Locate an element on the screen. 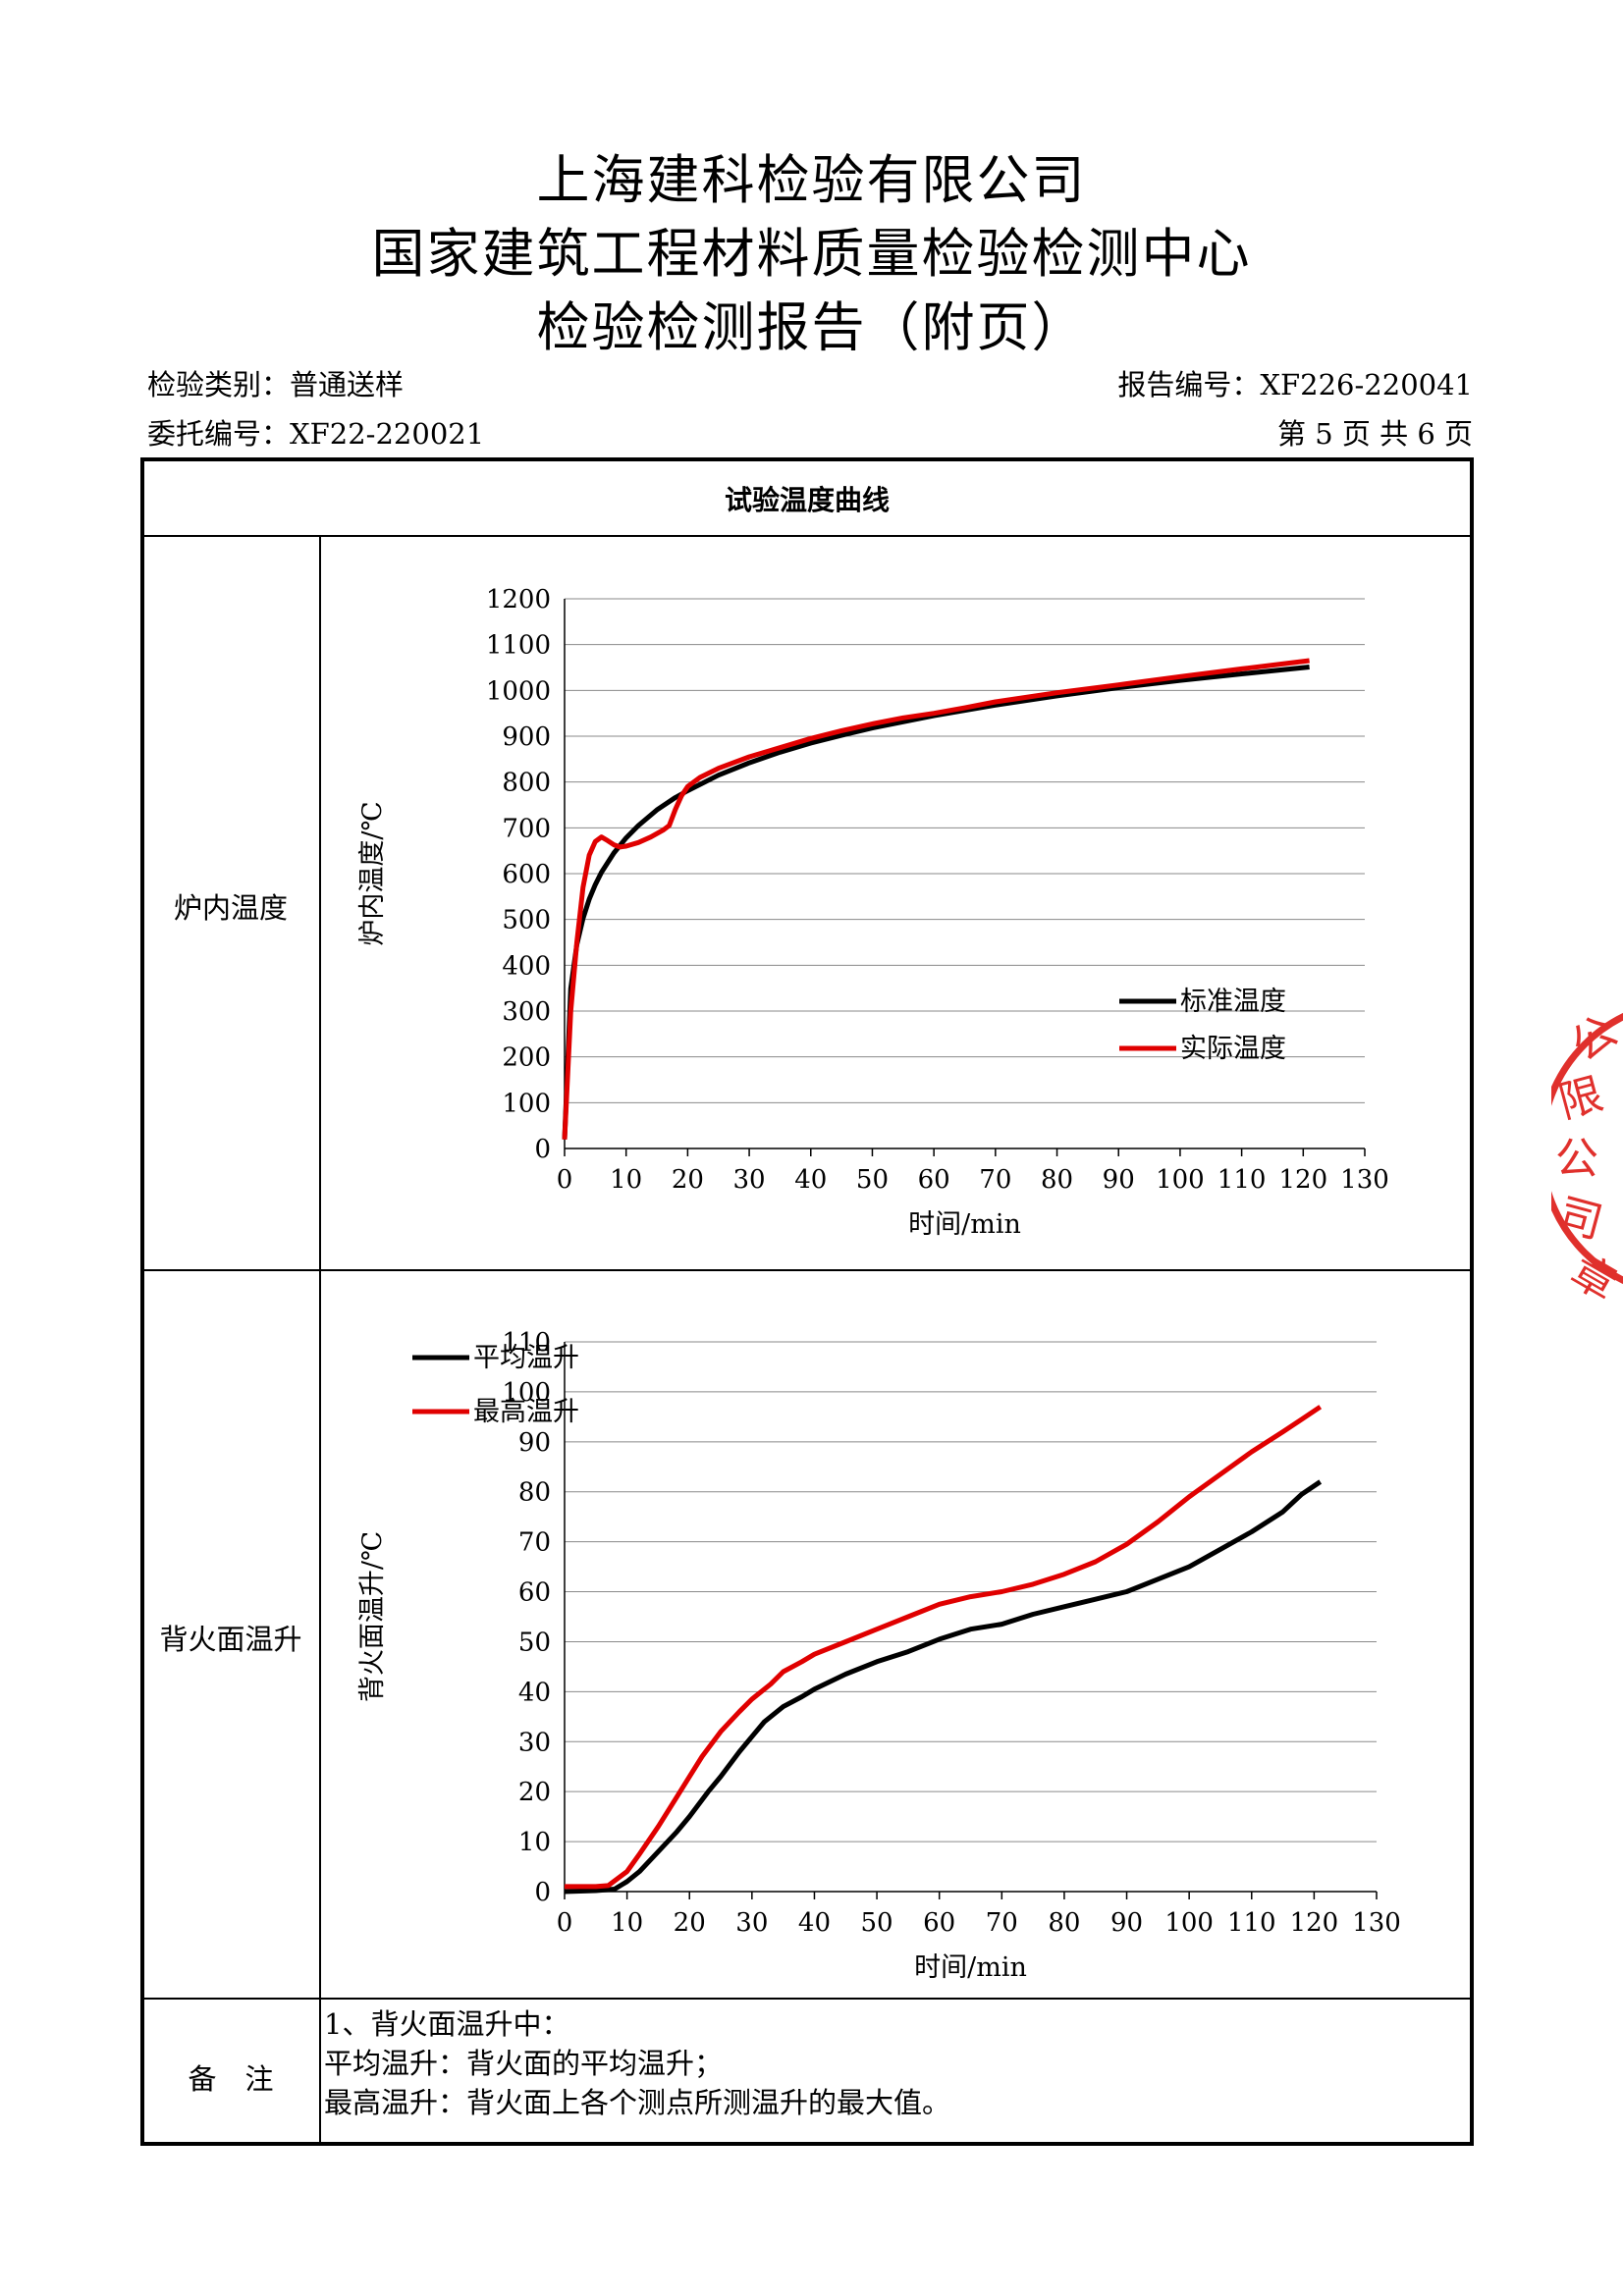 The image size is (1623, 2296). y-tick-label: 10 is located at coordinates (535, 1843).